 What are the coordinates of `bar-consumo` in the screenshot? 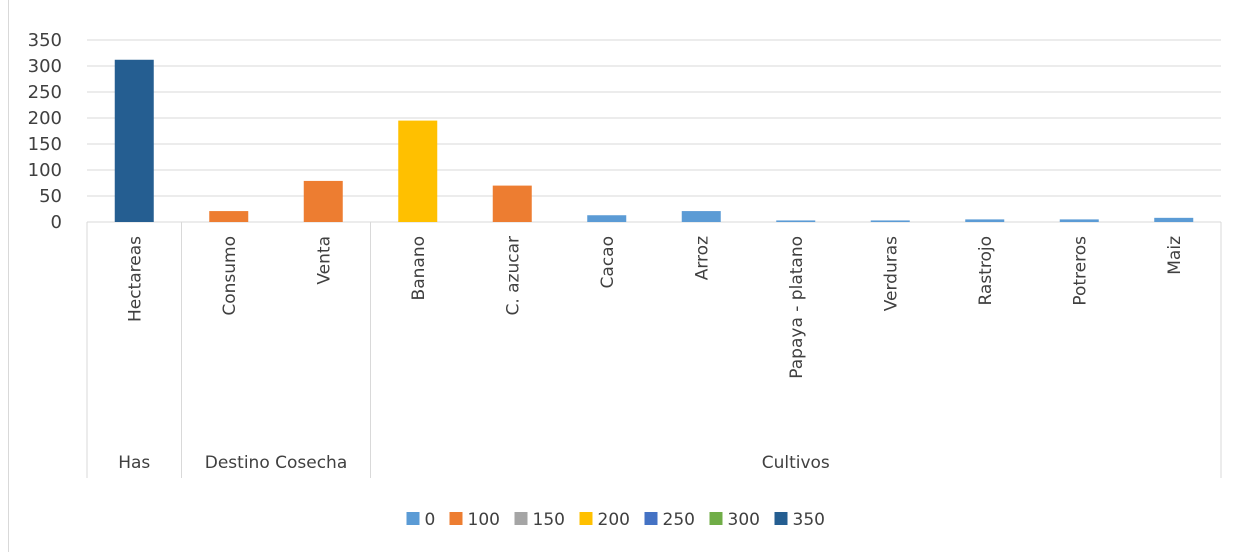 It's located at (229, 216).